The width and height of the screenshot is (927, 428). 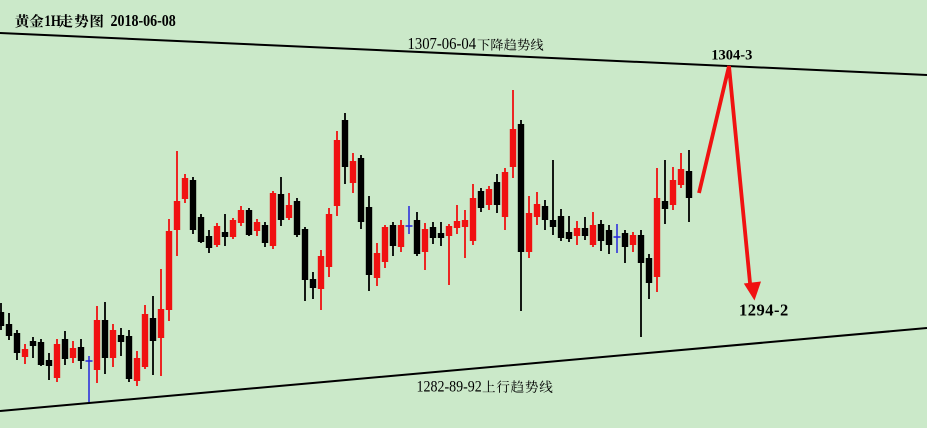 What do you see at coordinates (442, 44) in the screenshot?
I see `svg-text: 1307-06-04` at bounding box center [442, 44].